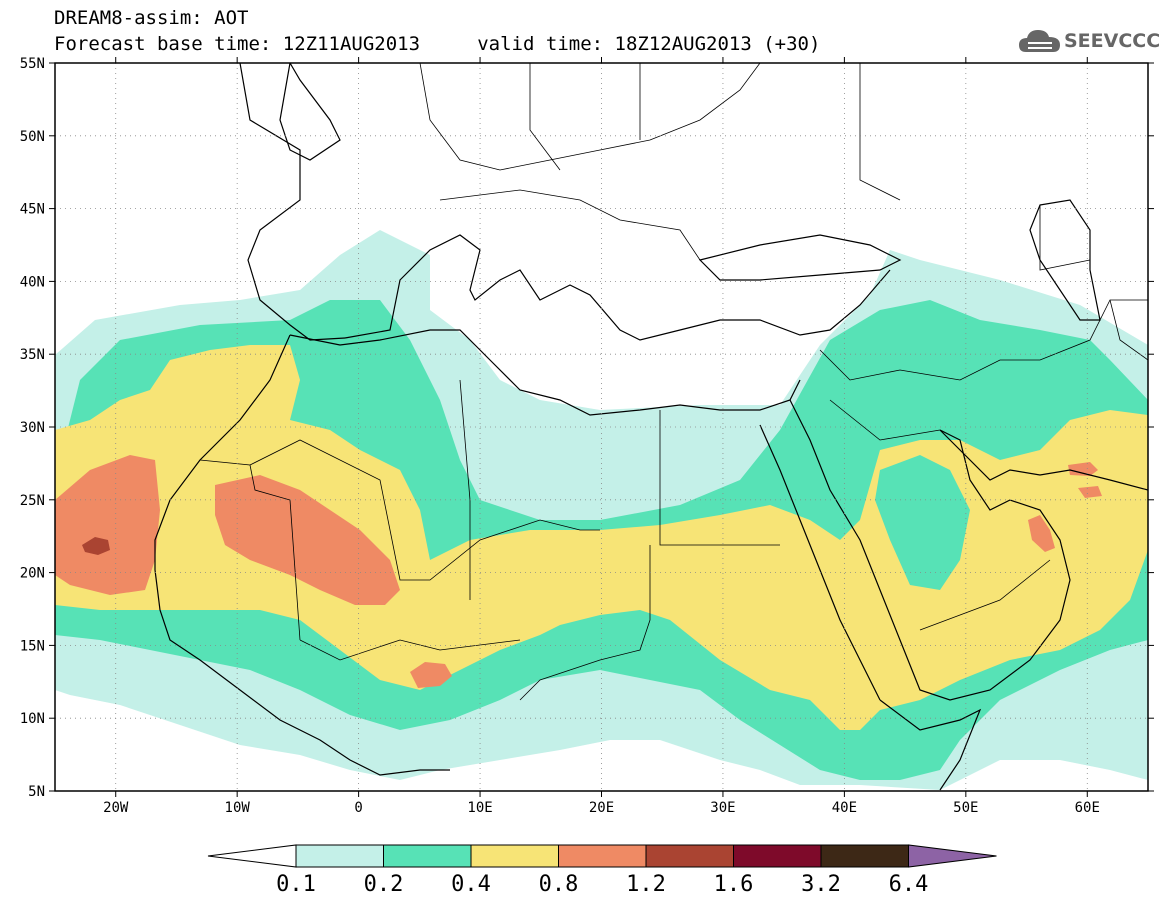  Describe the element at coordinates (559, 884) in the screenshot. I see `colorbar-label: 0.8` at that location.